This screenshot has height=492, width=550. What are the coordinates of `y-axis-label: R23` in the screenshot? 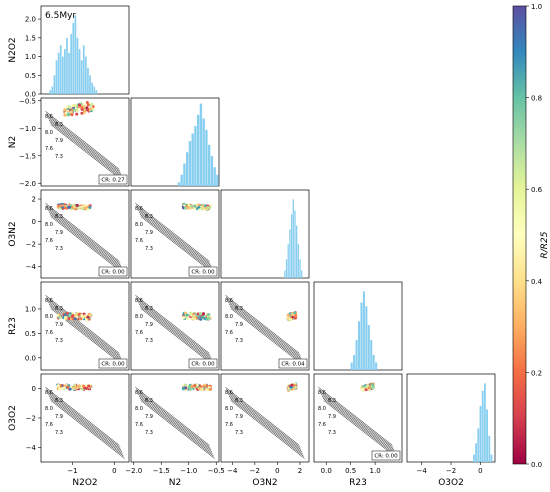 It's located at (13, 326).